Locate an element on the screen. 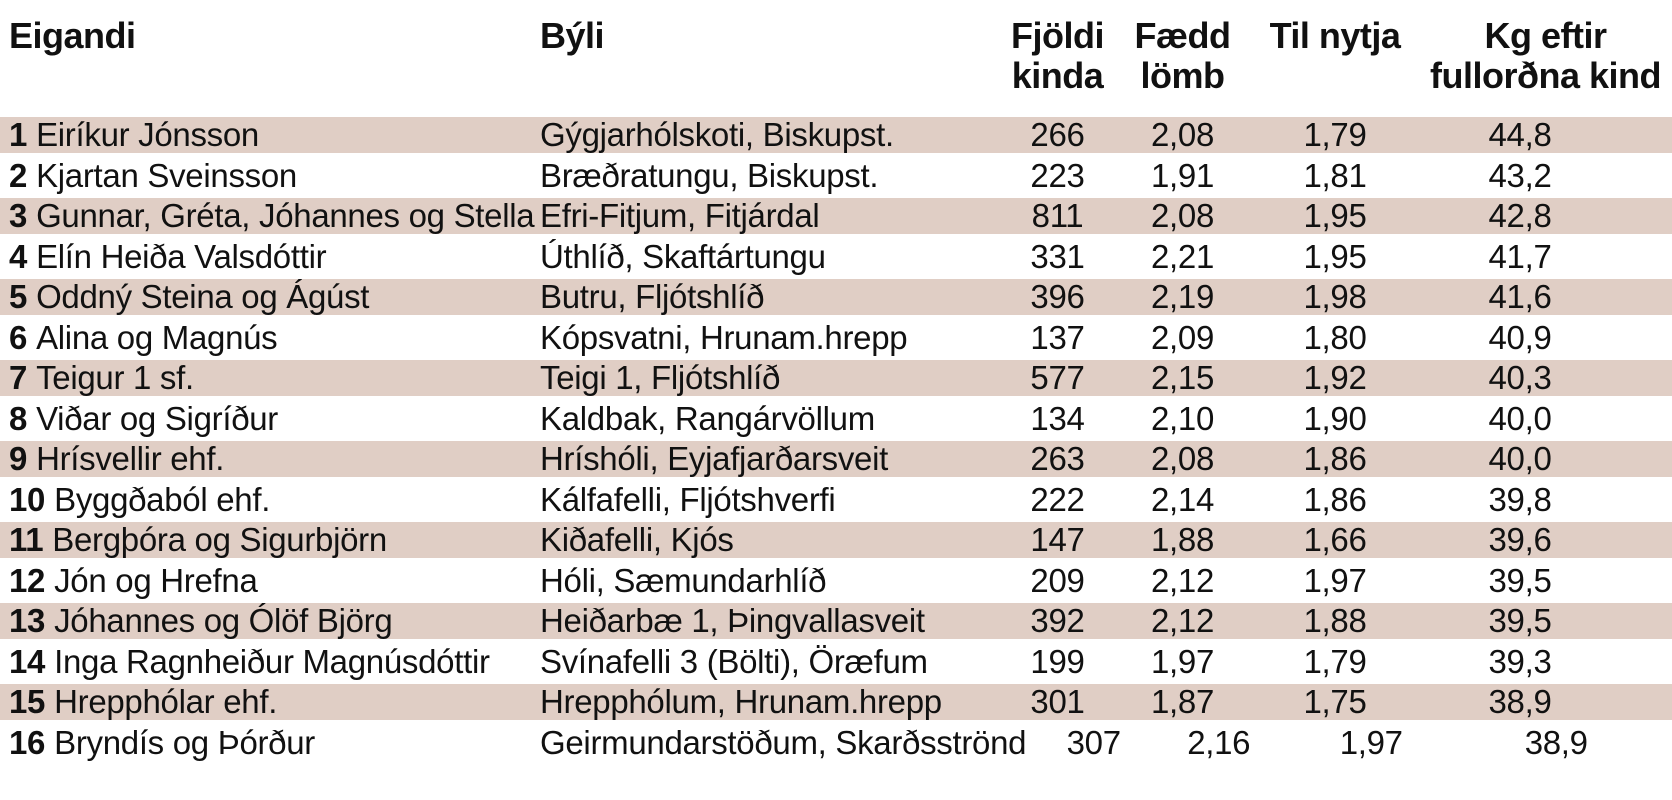 Image resolution: width=1672 pixels, height=800 pixels. rank-number: 7 is located at coordinates (18, 377).